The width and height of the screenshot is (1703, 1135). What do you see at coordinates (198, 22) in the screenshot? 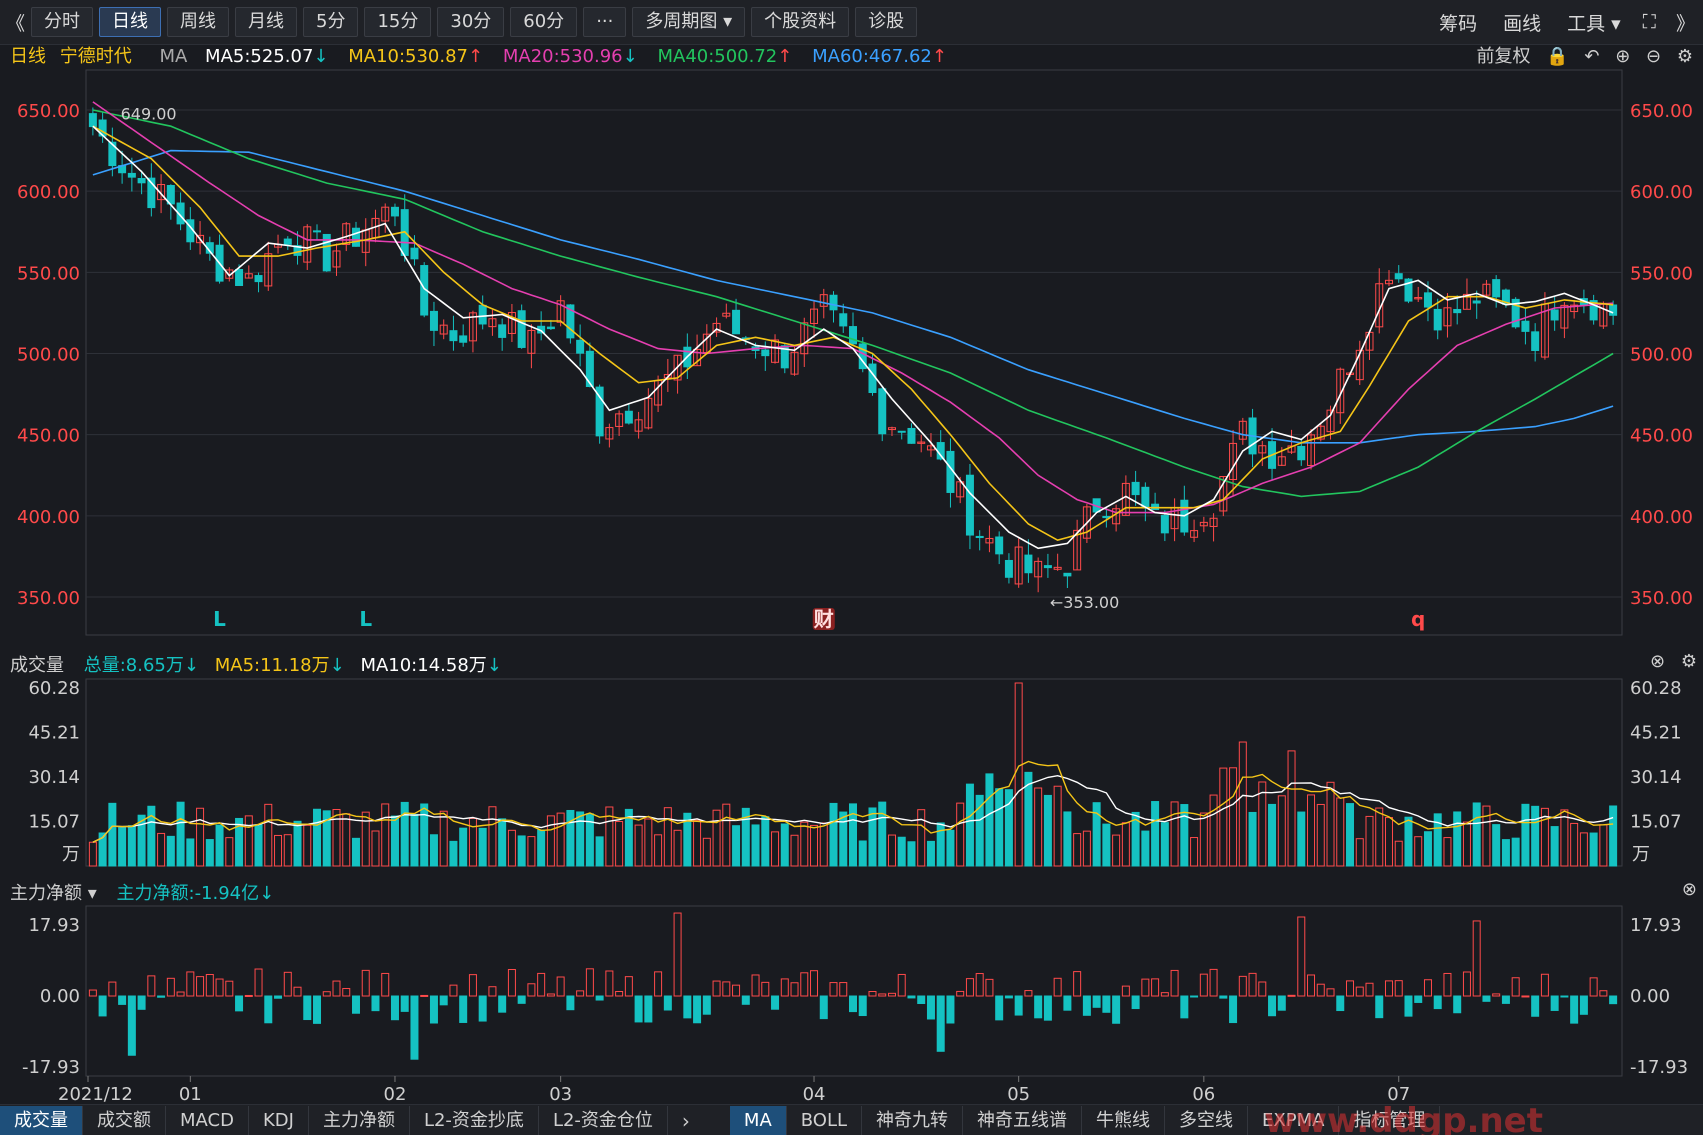
I see `period-button-2: 周线` at bounding box center [198, 22].